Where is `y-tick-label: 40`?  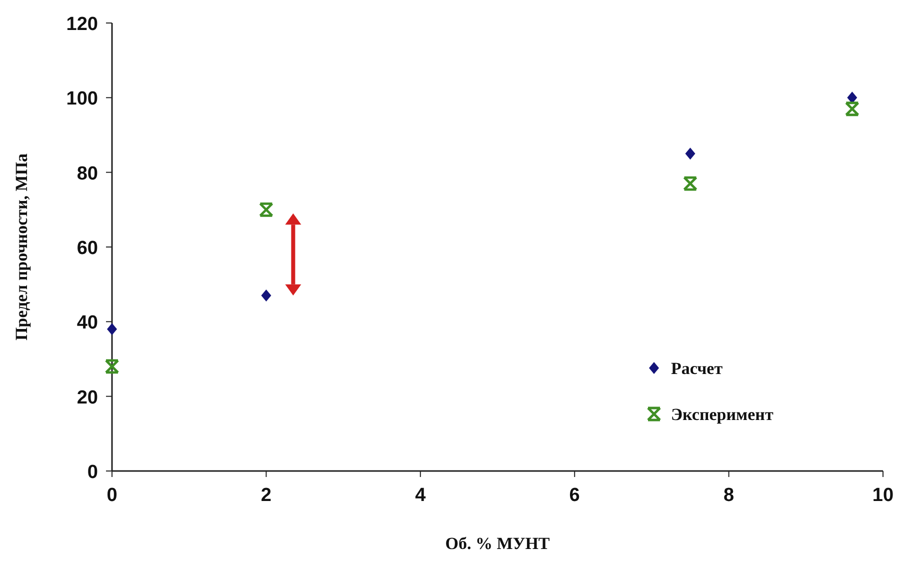 y-tick-label: 40 is located at coordinates (87, 323).